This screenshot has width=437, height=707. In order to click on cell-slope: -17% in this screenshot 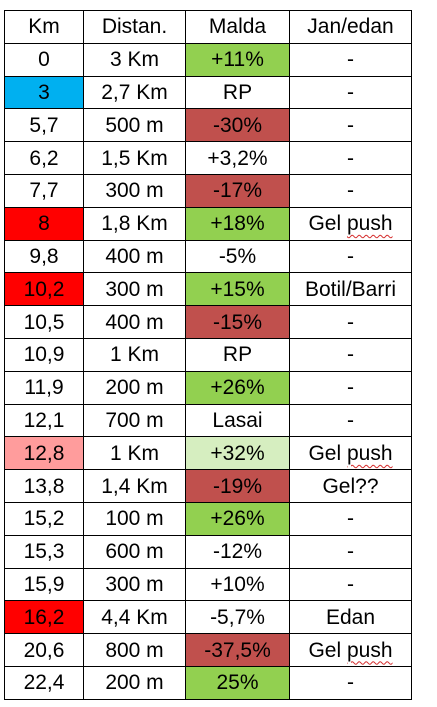, I will do `click(237, 190)`.